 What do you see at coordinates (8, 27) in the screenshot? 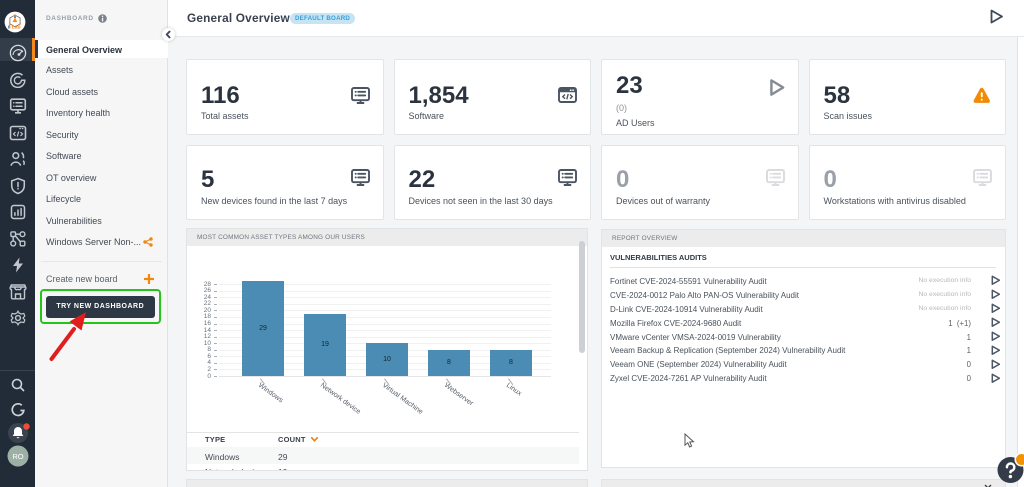
I see `svg-text: ıl` at bounding box center [8, 27].